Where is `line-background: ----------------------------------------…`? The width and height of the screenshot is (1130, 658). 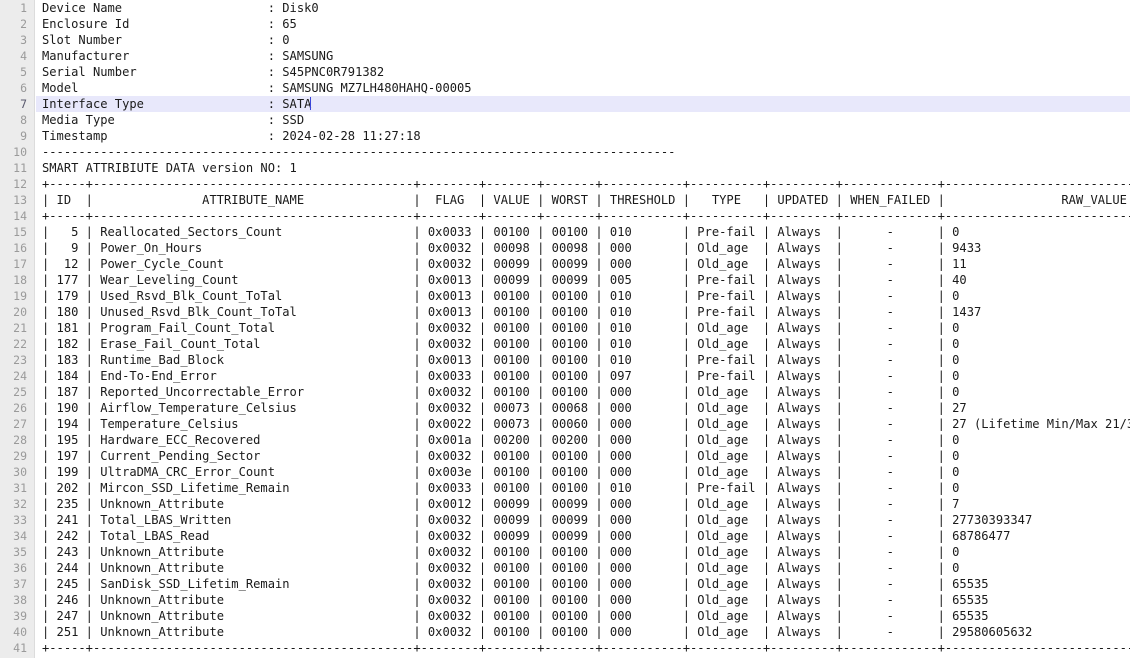 line-background: ----------------------------------------… is located at coordinates (583, 152).